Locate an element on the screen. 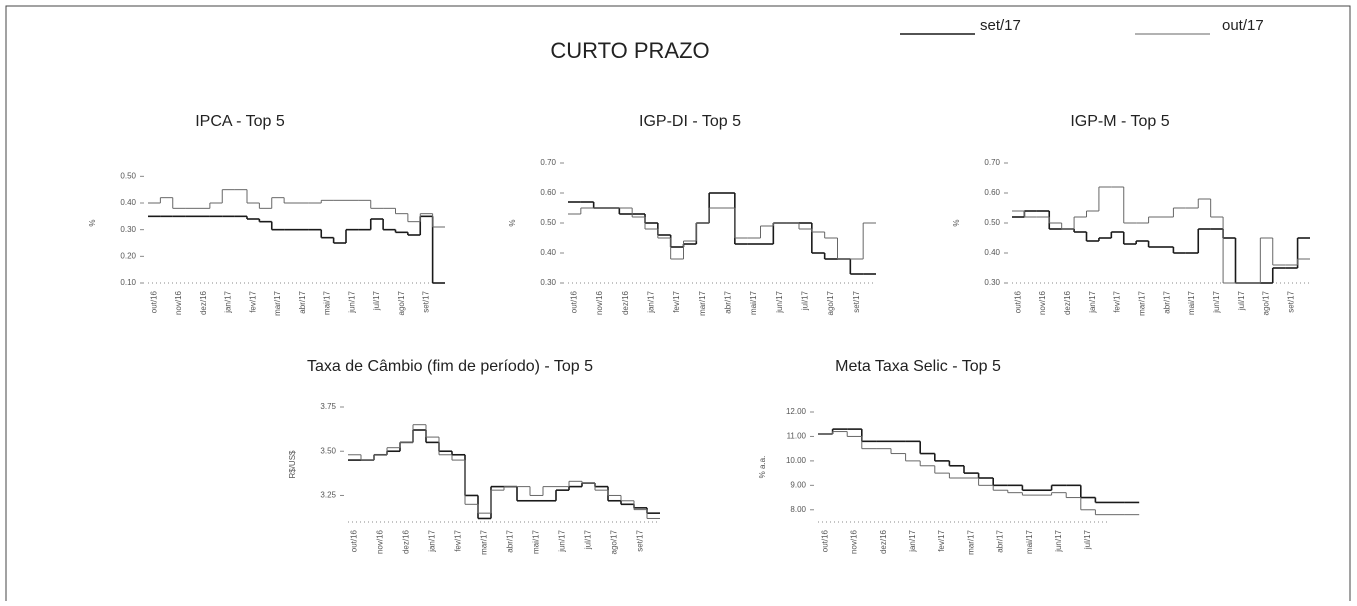 This screenshot has width=1357, height=606. chart-title: Meta Taxa Selic - Top 5 is located at coordinates (918, 366).